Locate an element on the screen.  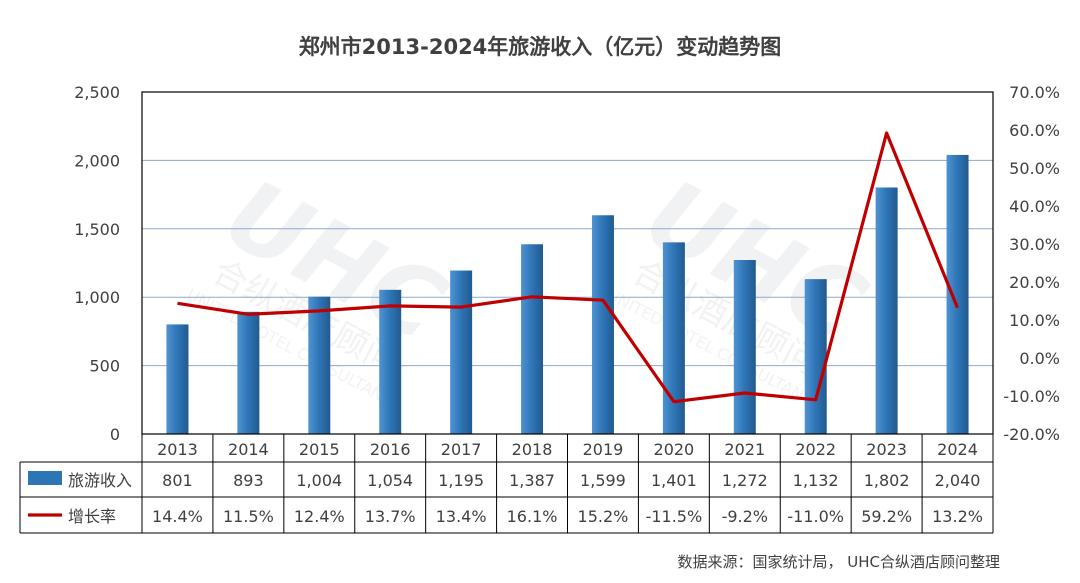
y-left-tick-label: 2,000 is located at coordinates (97, 160).